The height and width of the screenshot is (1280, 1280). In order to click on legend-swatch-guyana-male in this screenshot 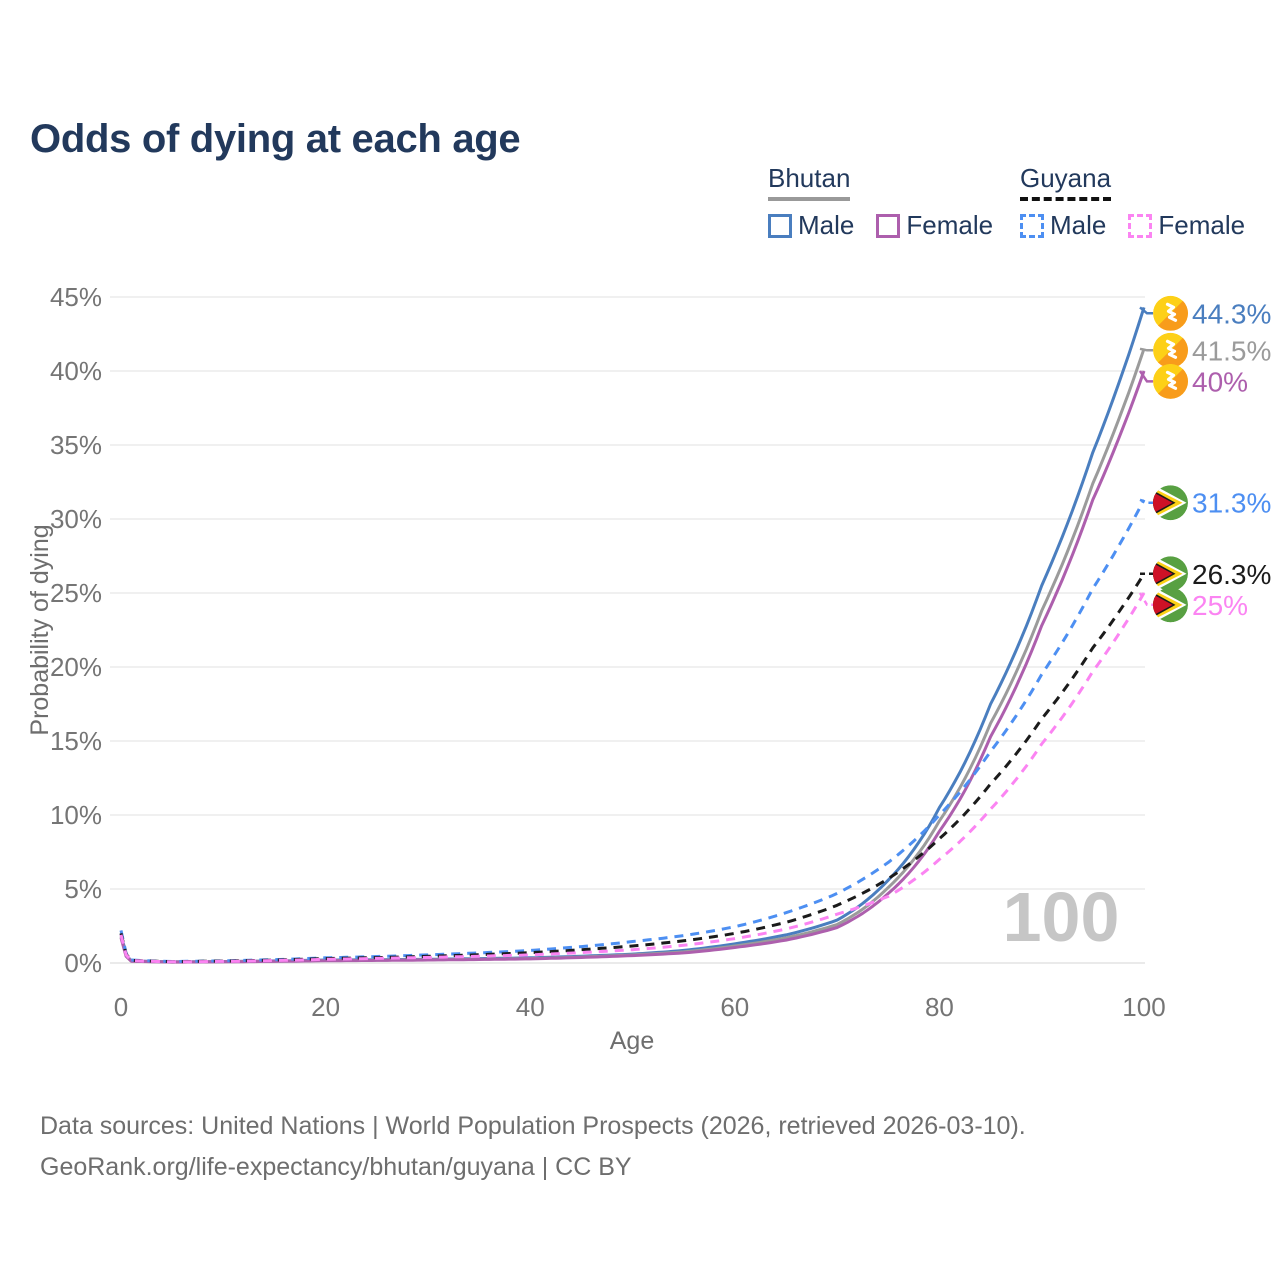, I will do `click(1032, 225)`.